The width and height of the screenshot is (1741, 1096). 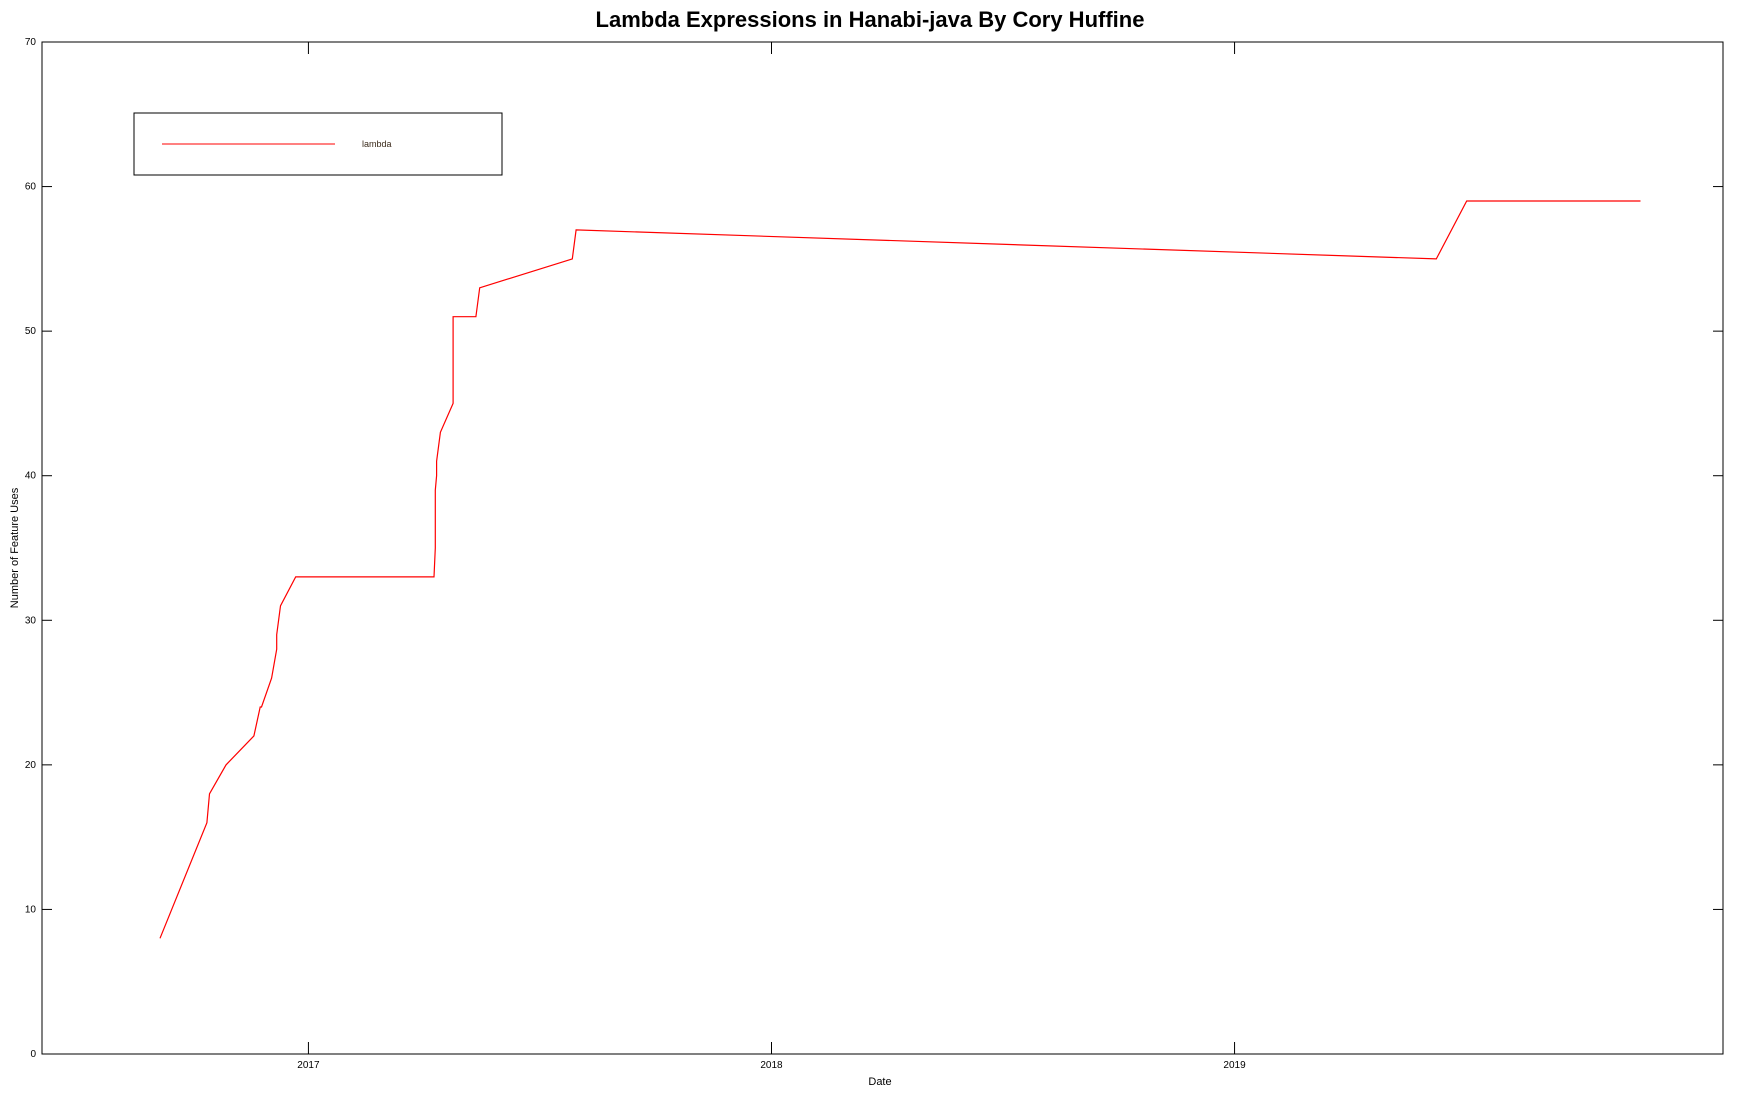 What do you see at coordinates (31, 476) in the screenshot?
I see `y-tick-label: 40` at bounding box center [31, 476].